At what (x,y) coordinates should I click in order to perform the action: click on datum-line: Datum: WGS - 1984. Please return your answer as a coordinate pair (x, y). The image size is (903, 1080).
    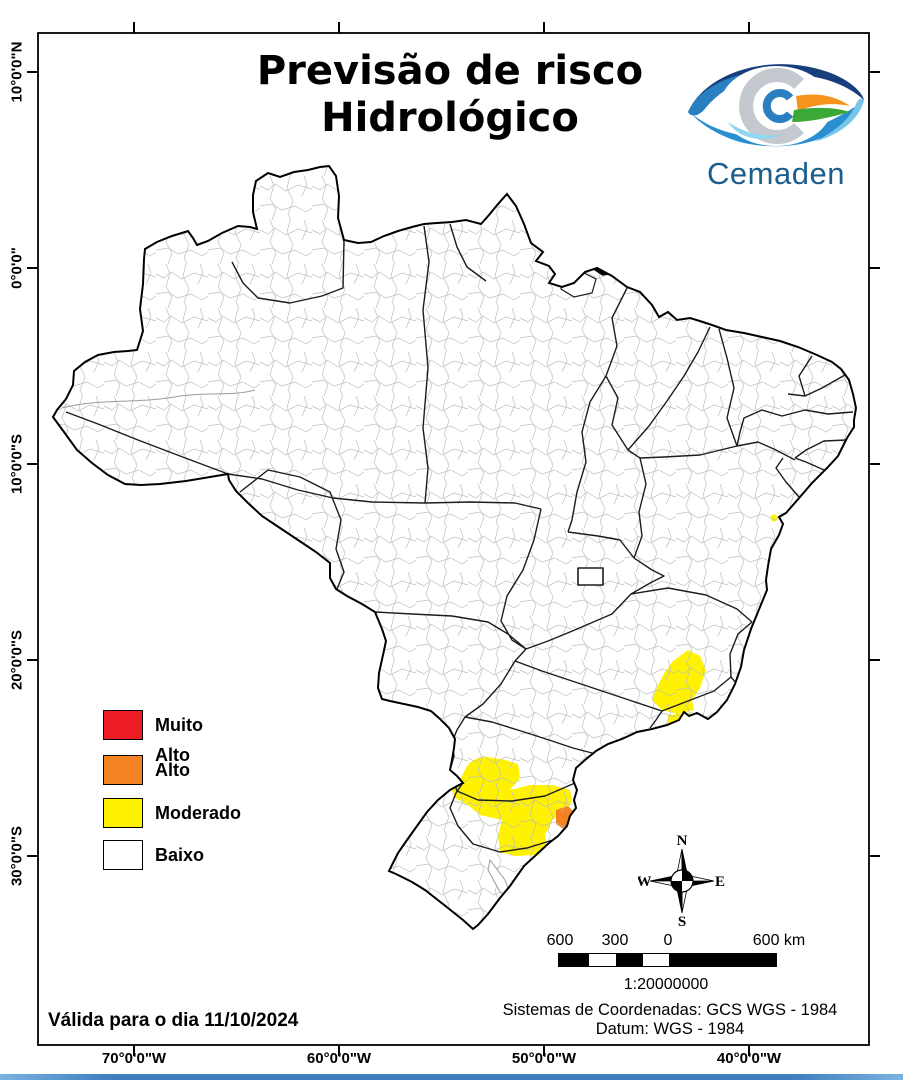
    Looking at the image, I should click on (670, 1029).